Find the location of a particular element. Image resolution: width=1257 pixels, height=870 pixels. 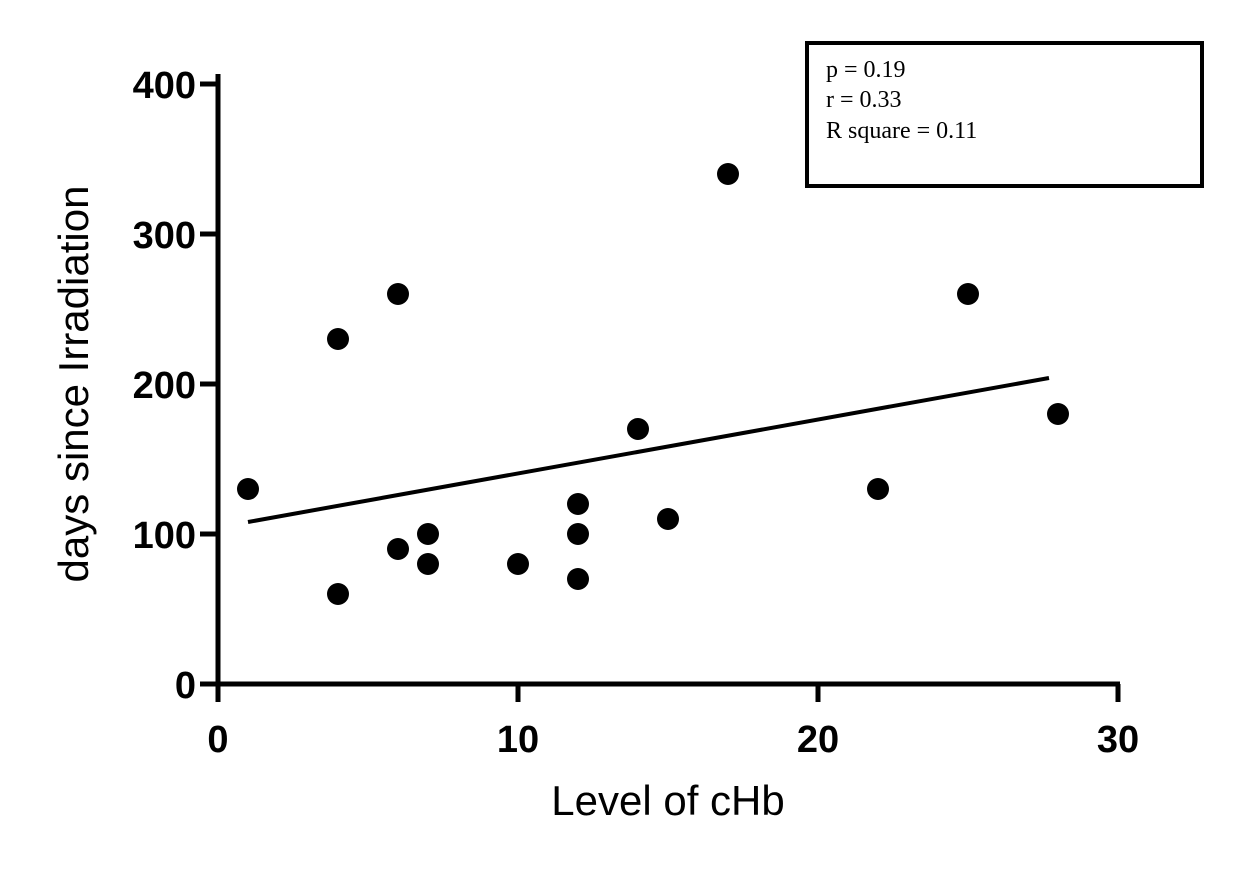

x-tick-label: 0 is located at coordinates (217, 740).